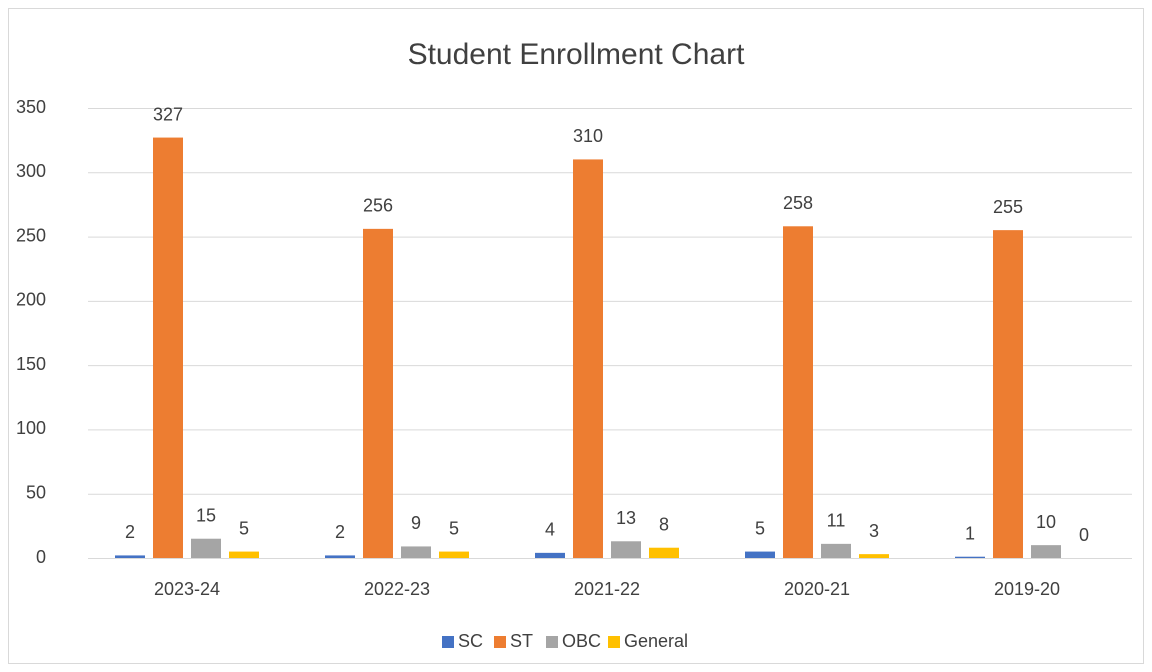 The width and height of the screenshot is (1152, 672). Describe the element at coordinates (206, 515) in the screenshot. I see `data-label: 15` at that location.